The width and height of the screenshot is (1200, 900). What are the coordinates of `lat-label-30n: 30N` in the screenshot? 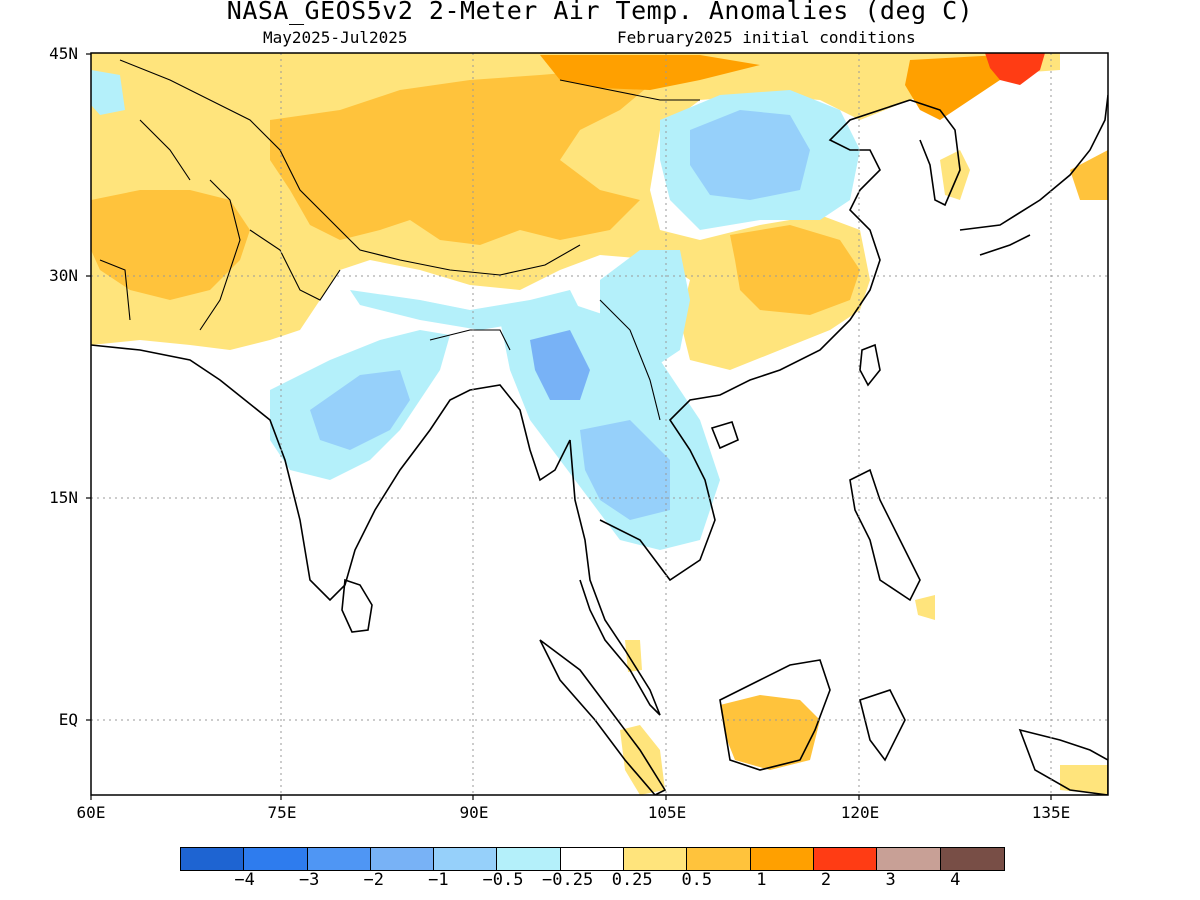 It's located at (63, 275).